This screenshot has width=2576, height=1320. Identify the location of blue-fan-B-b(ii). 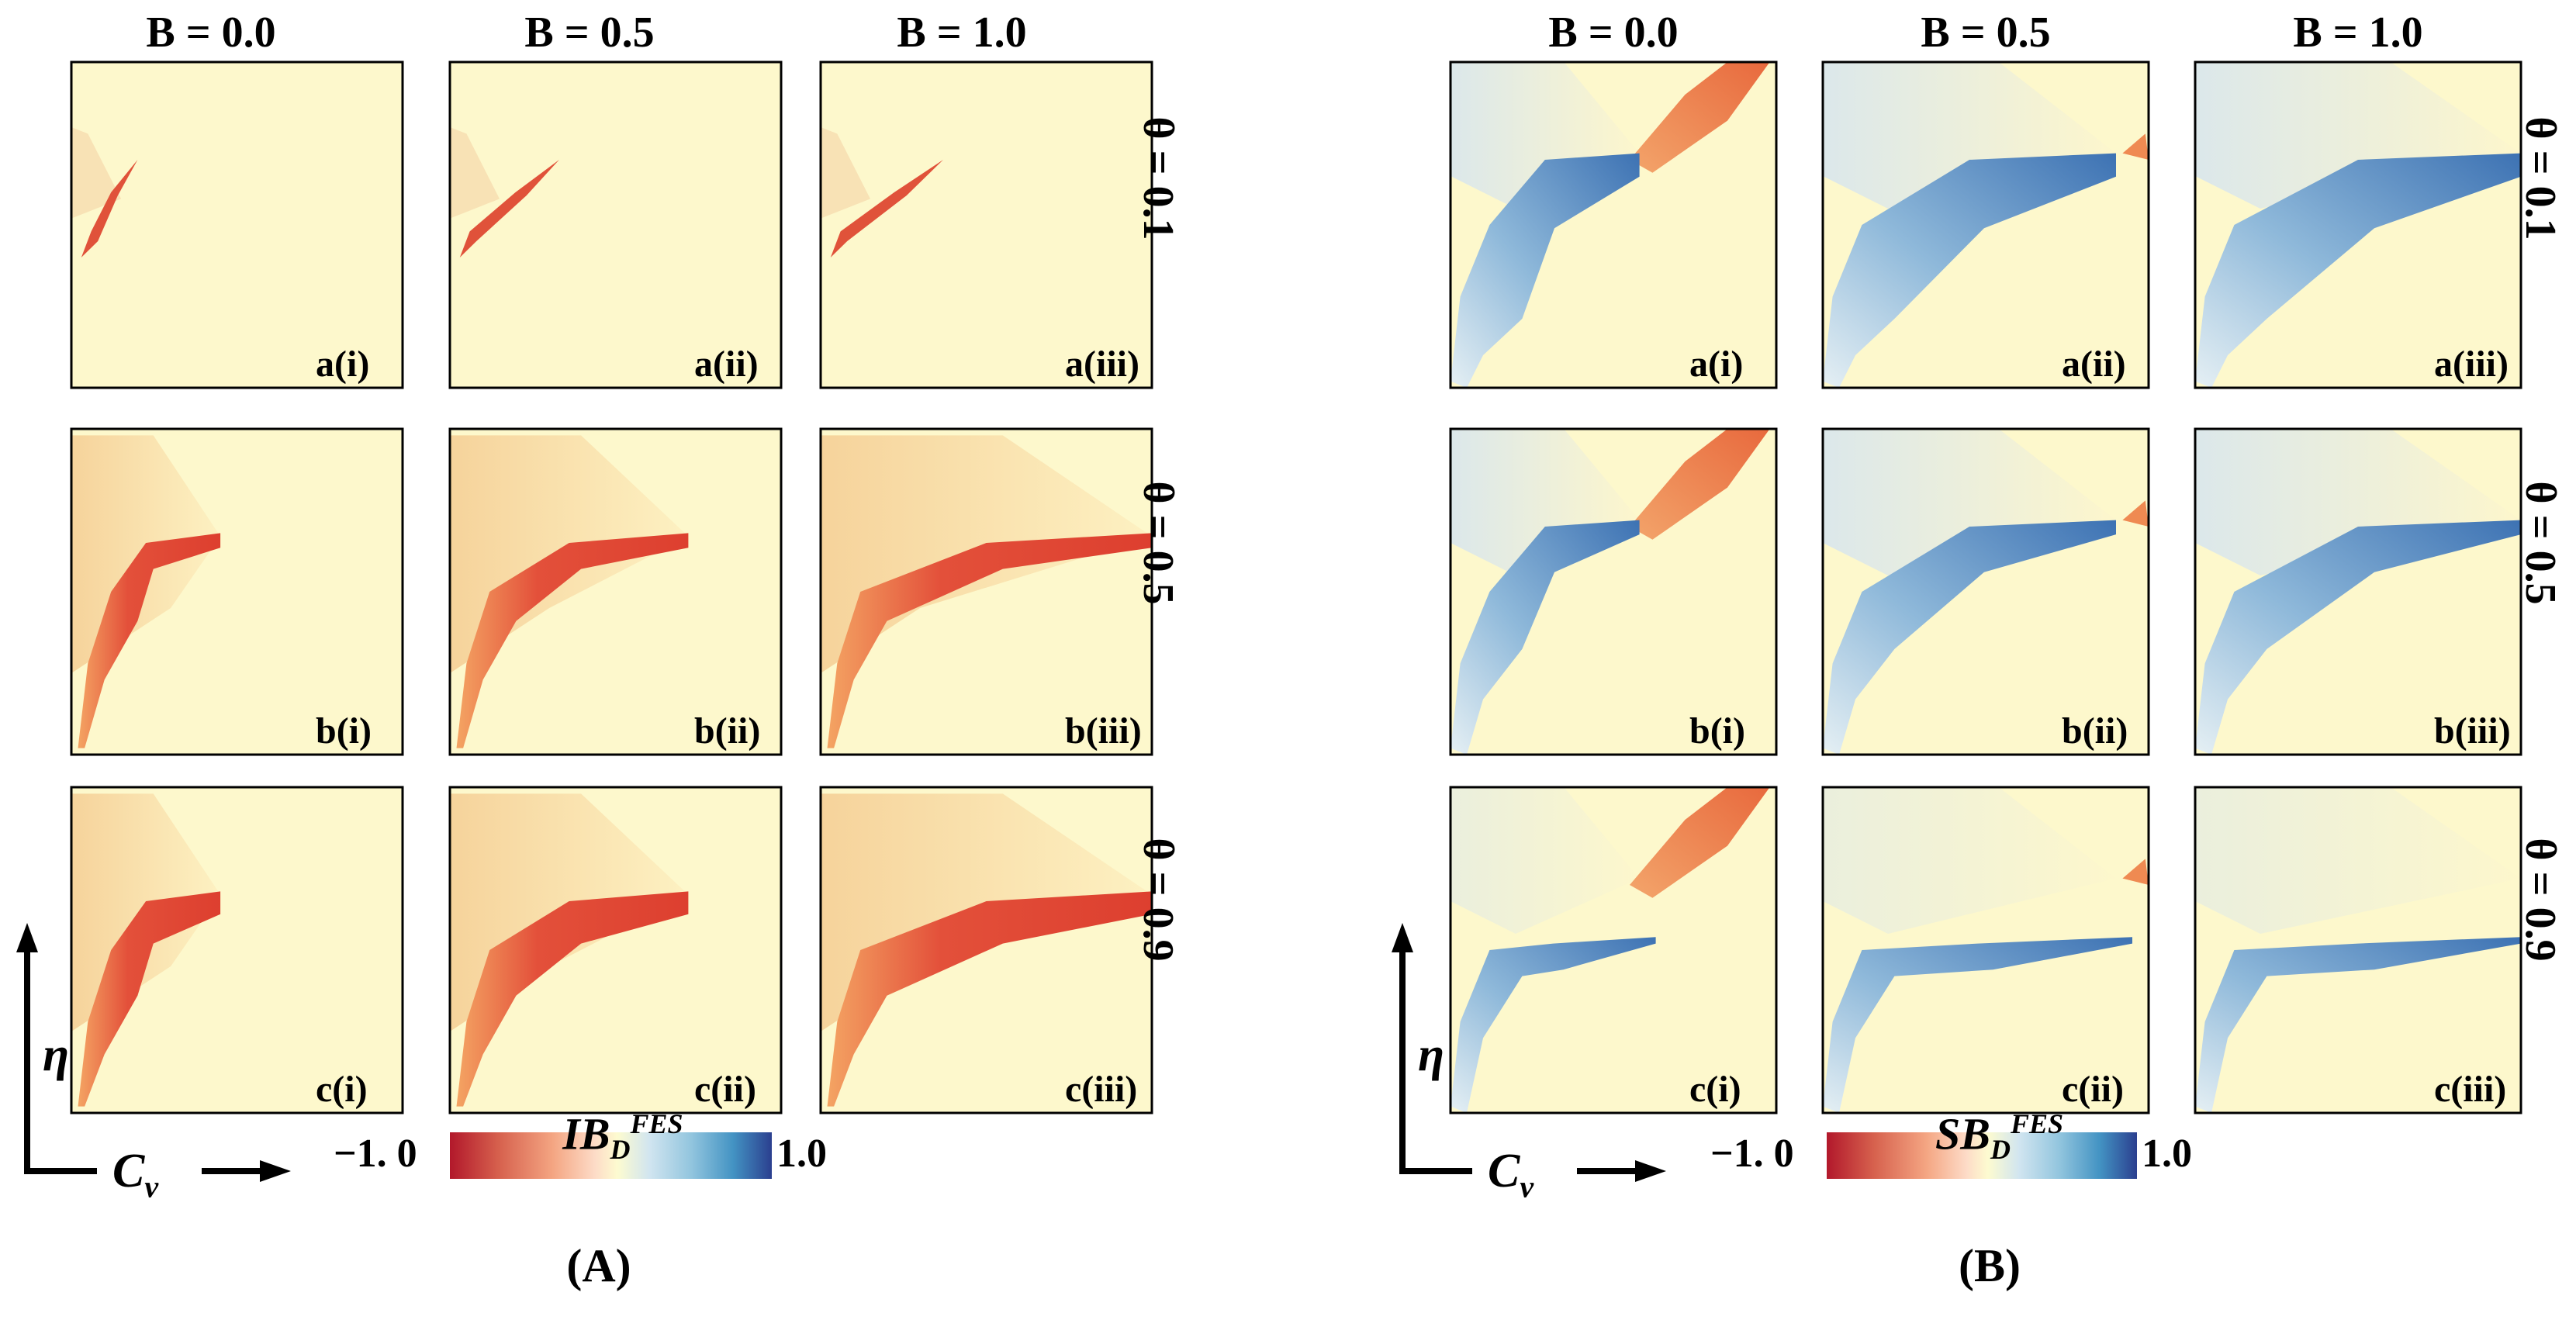
(1969, 502).